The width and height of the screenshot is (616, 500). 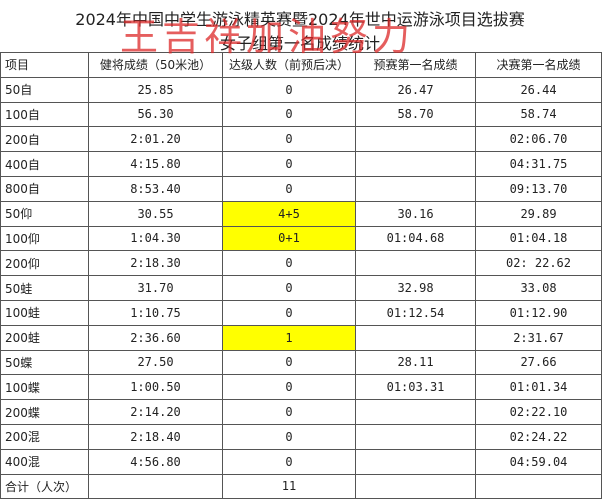 I want to click on cell: 200蛙, so click(x=44, y=337).